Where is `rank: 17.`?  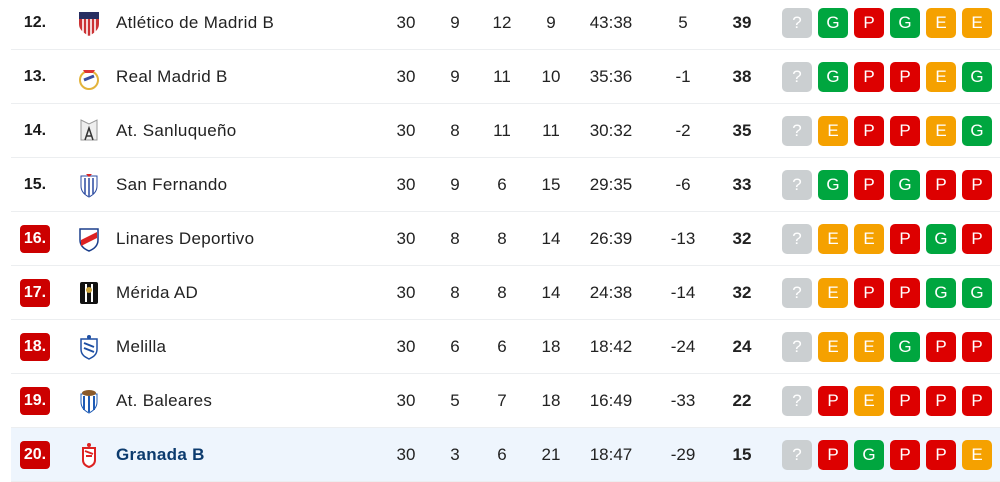
rank: 17. is located at coordinates (35, 293).